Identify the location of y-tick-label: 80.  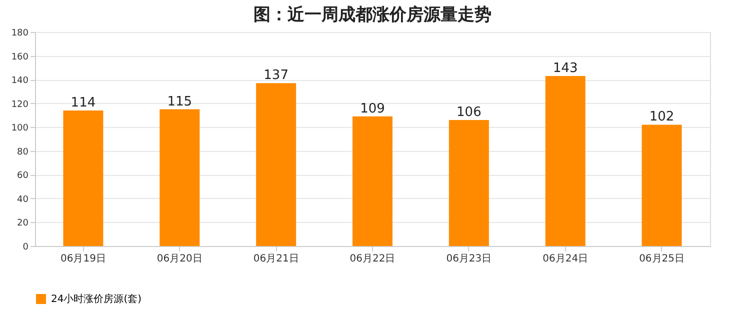
(23, 152).